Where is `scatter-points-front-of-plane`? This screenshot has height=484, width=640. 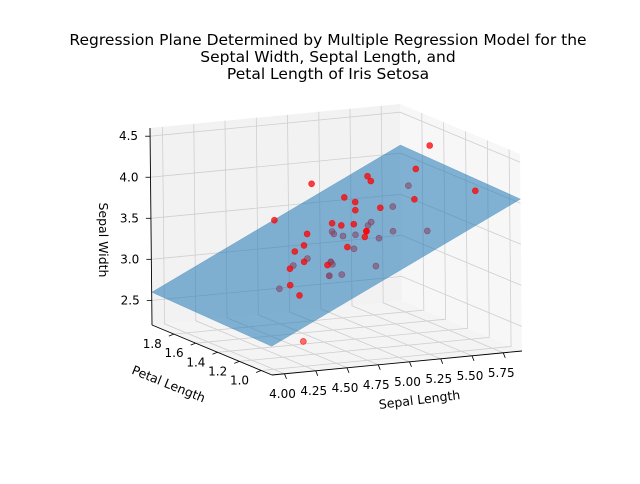
scatter-points-front-of-plane is located at coordinates (375, 220).